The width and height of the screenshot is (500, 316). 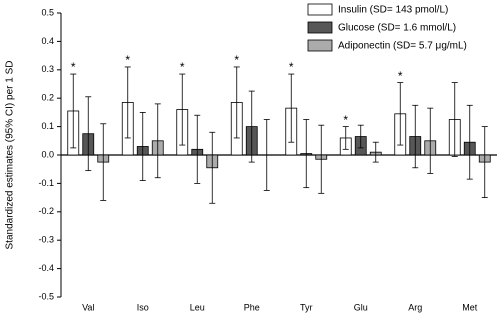 What do you see at coordinates (361, 307) in the screenshot?
I see `x-tick-label: Glu` at bounding box center [361, 307].